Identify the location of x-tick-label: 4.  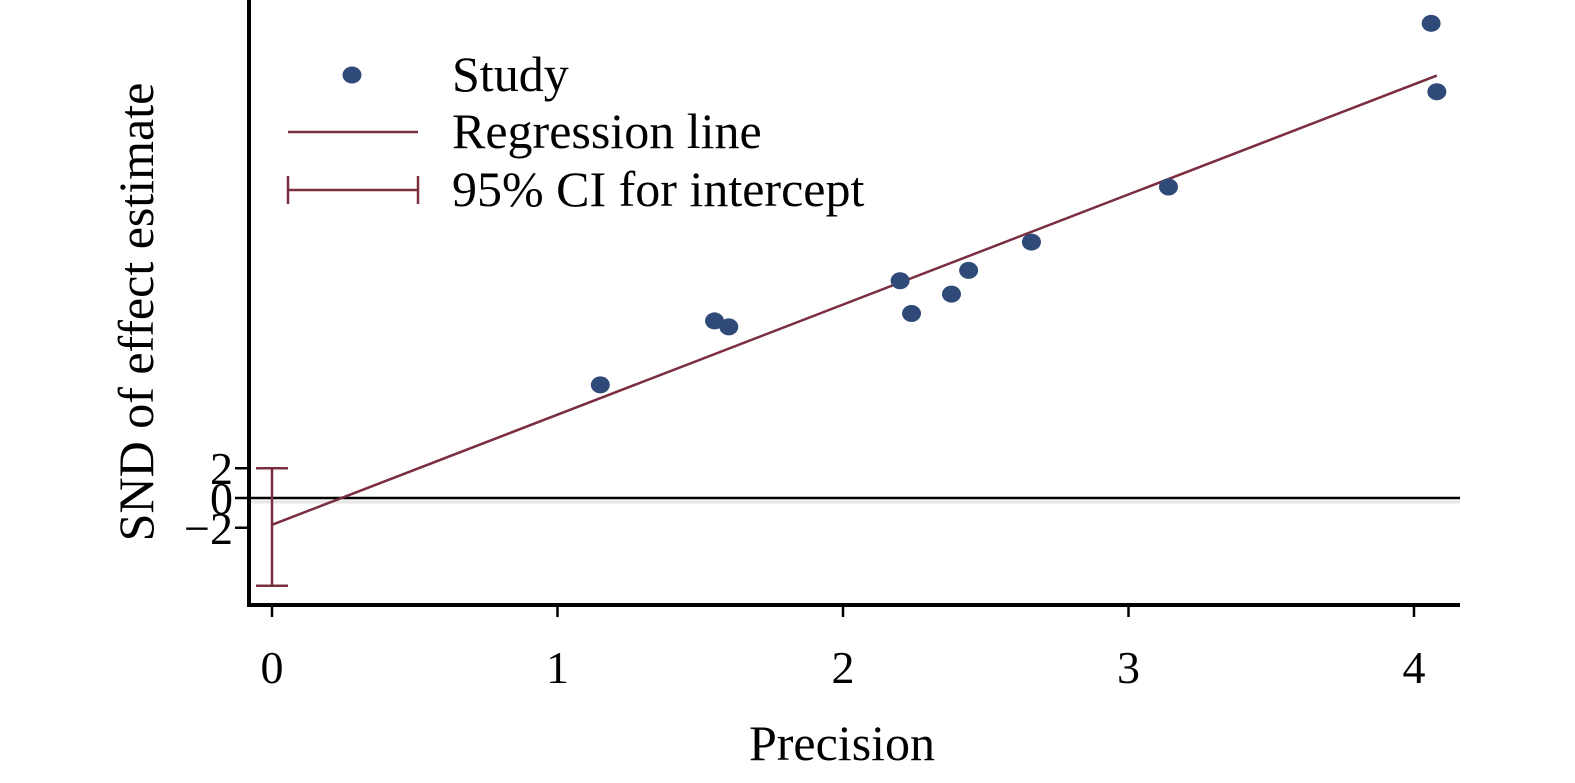
(1414, 667).